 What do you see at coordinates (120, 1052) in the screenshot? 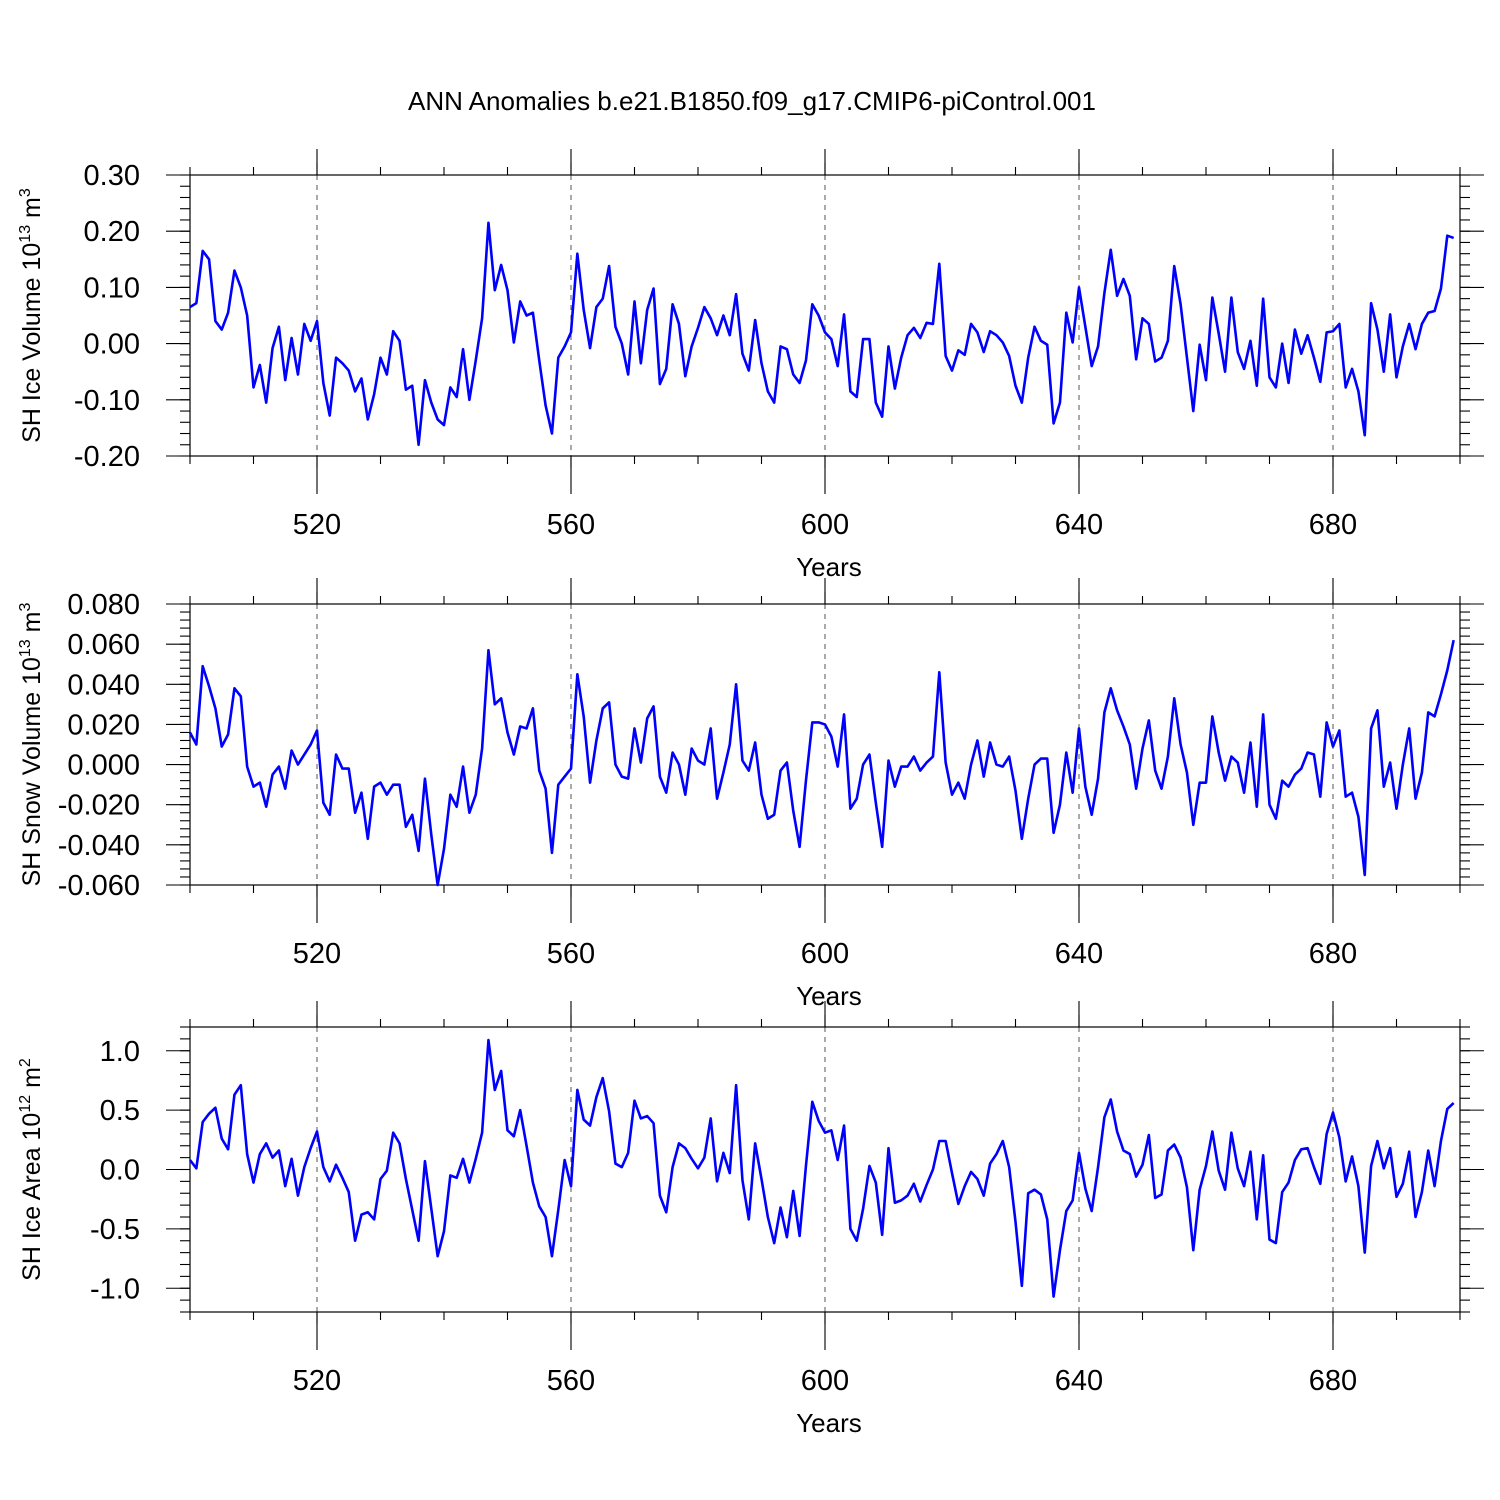
I see `y-tick-label: 1.0` at bounding box center [120, 1052].